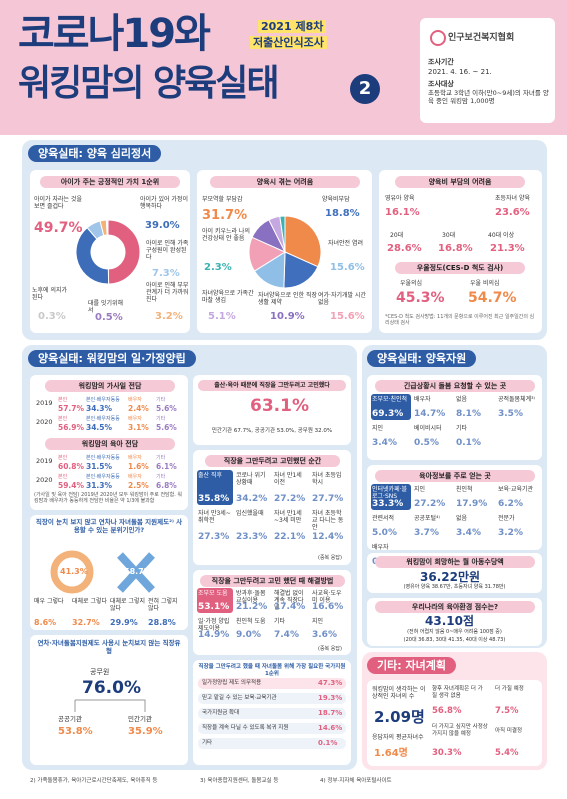 The image size is (567, 799). Describe the element at coordinates (462, 518) in the screenshot. I see `label: 없음` at that location.